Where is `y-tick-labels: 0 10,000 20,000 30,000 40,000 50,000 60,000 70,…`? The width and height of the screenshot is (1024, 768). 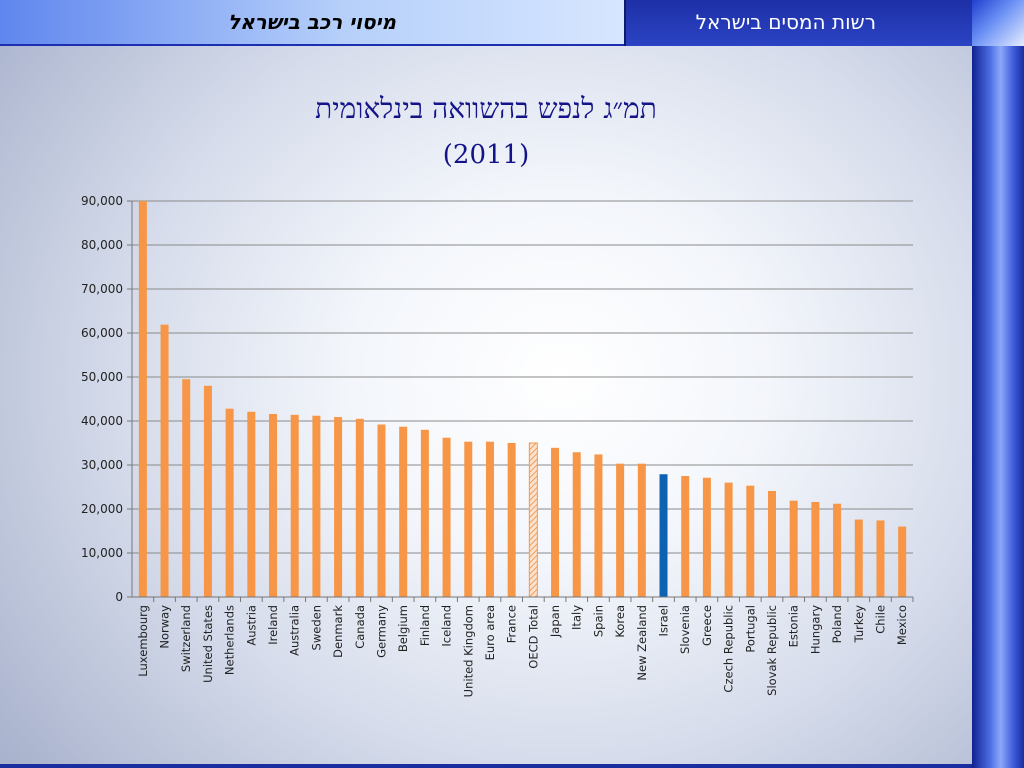 y-tick-labels: 0 10,000 20,000 30,000 40,000 50,000 60,000 70,… is located at coordinates (102, 399).